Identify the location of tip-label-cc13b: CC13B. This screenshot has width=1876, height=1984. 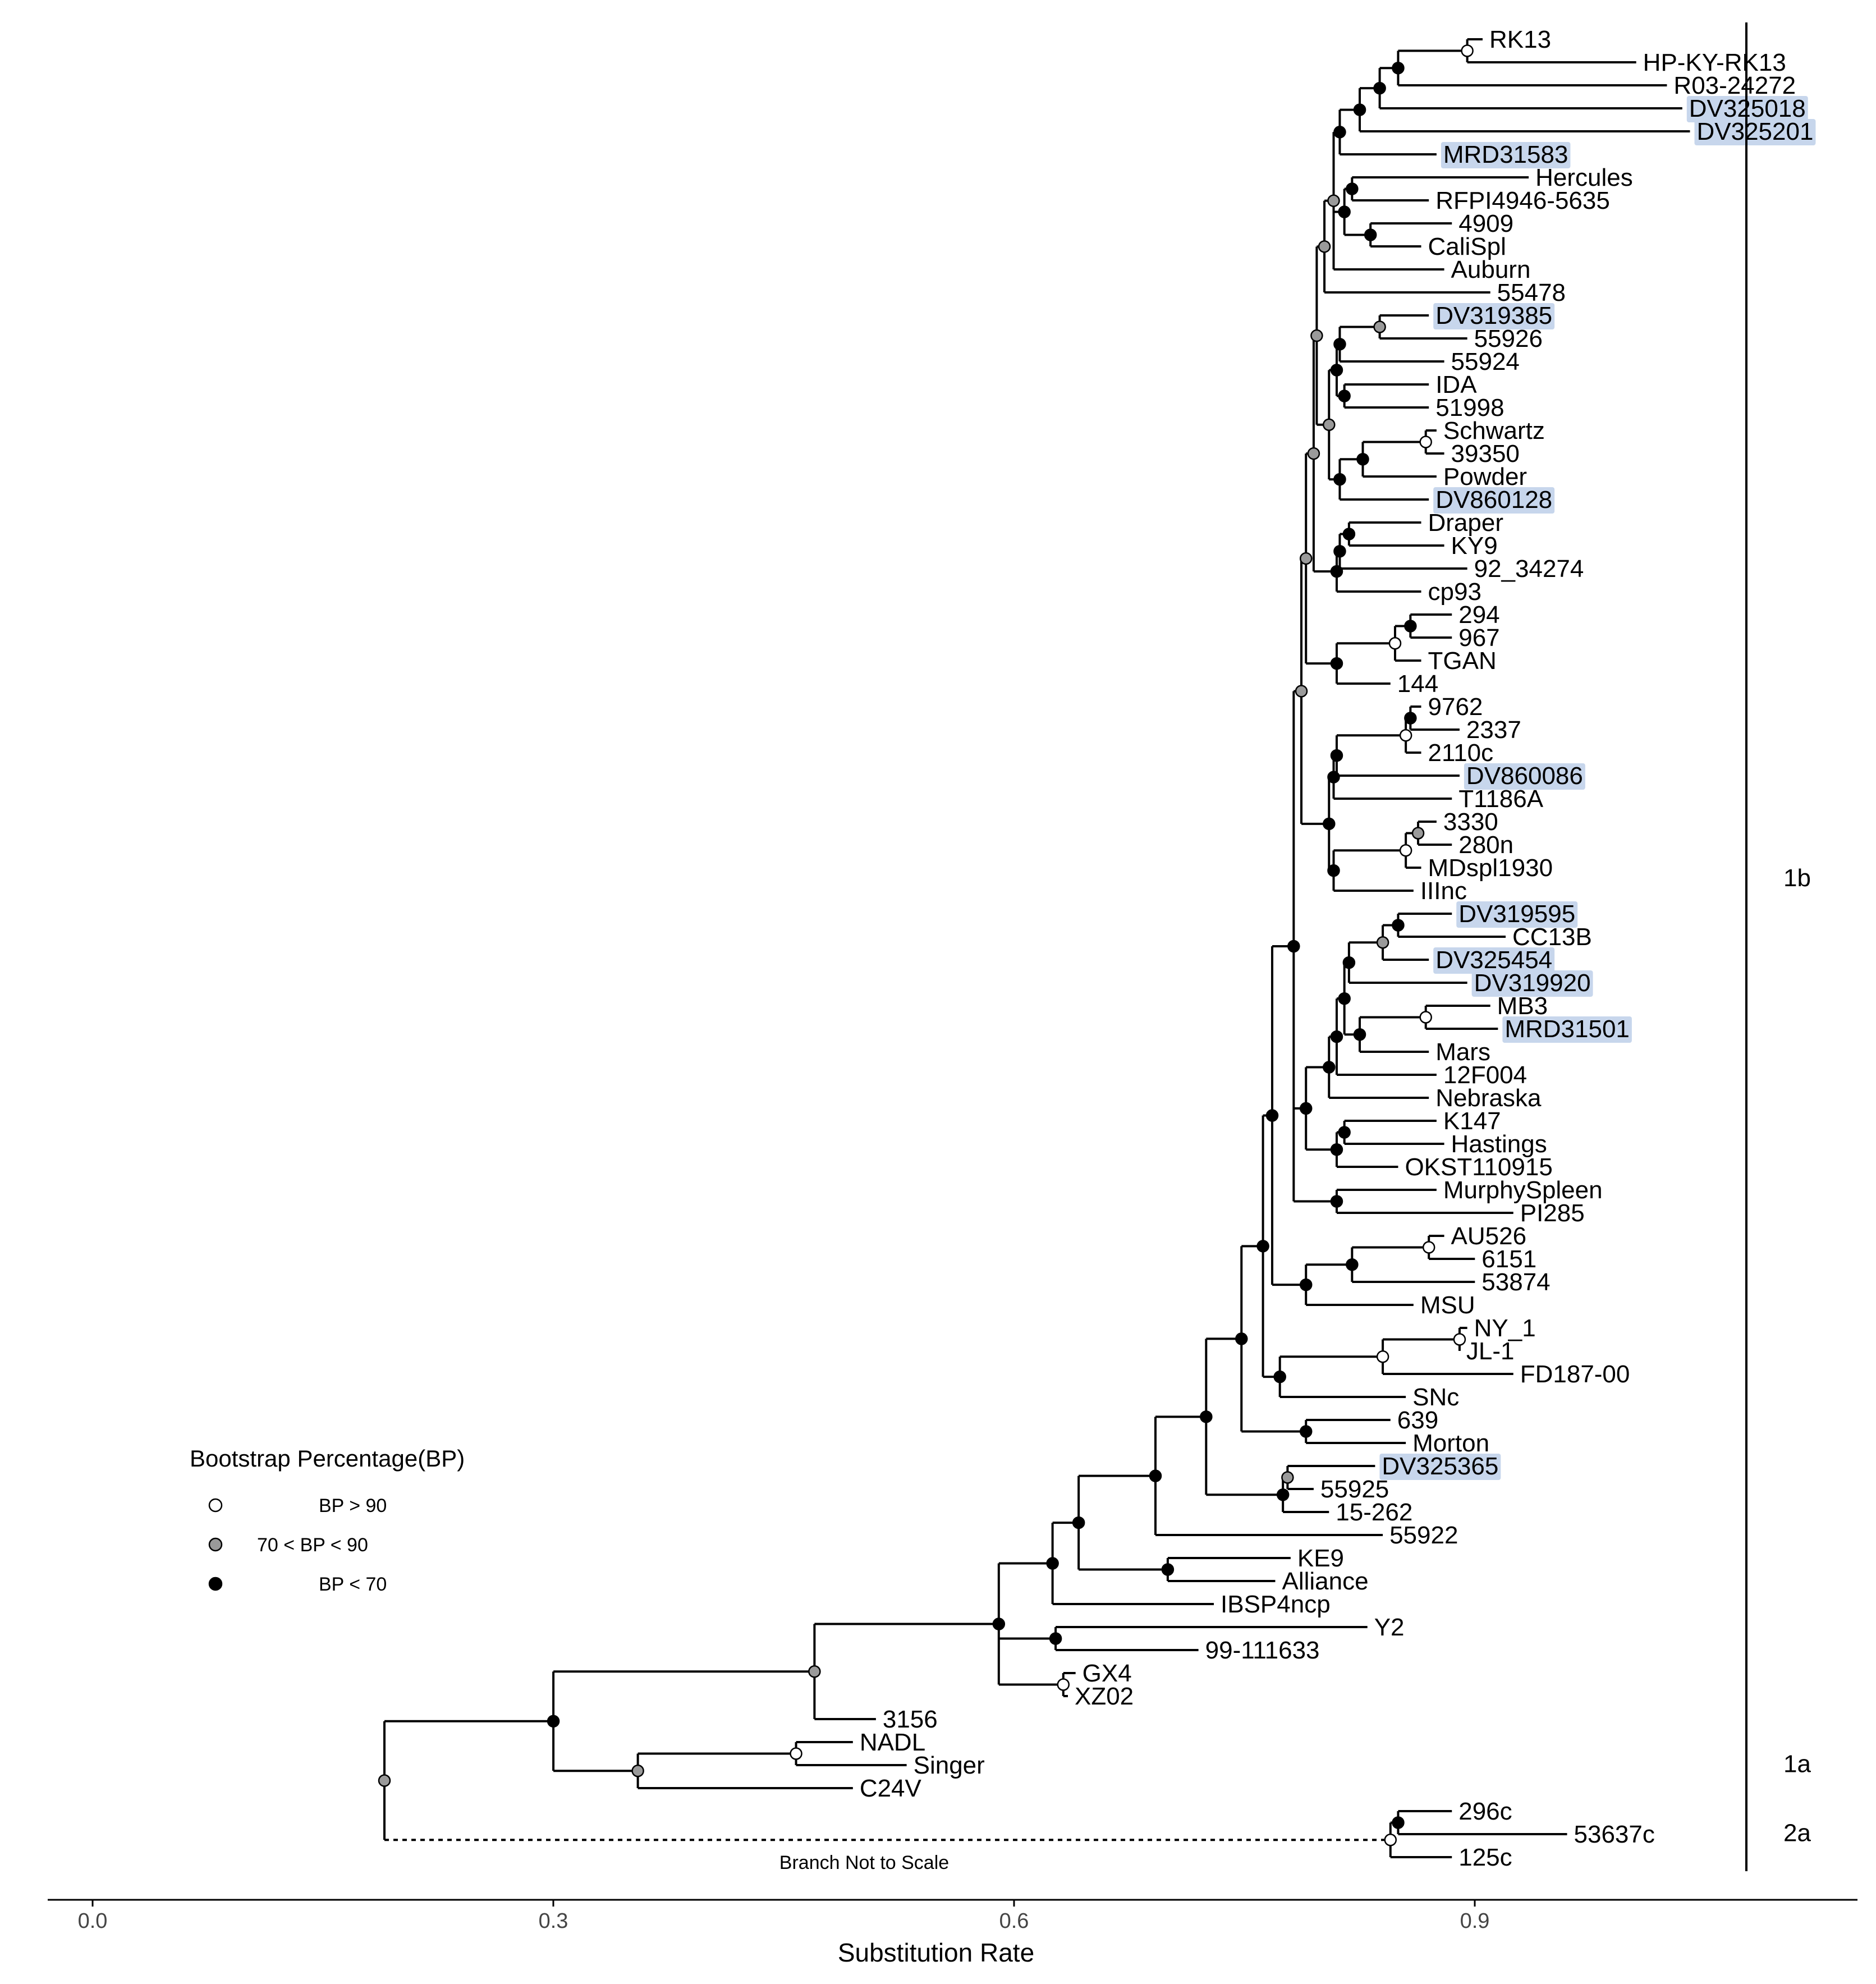
(1552, 937).